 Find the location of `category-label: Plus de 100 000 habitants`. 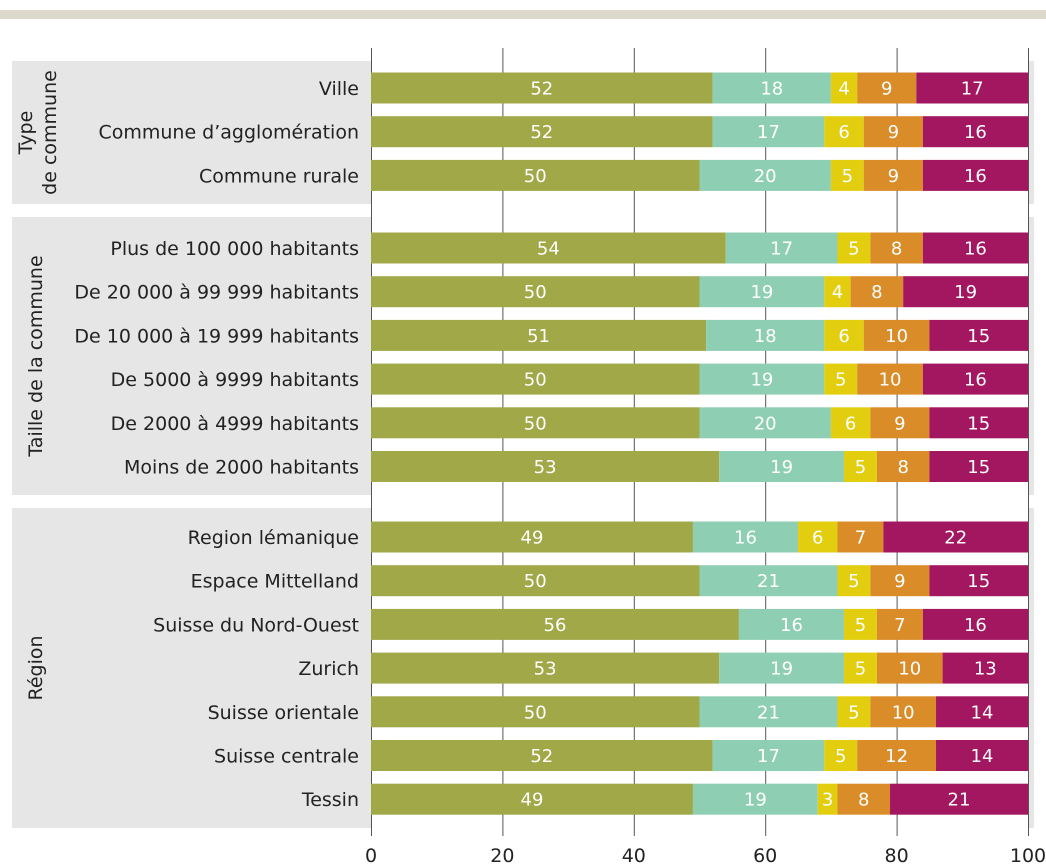

category-label: Plus de 100 000 habitants is located at coordinates (234, 249).